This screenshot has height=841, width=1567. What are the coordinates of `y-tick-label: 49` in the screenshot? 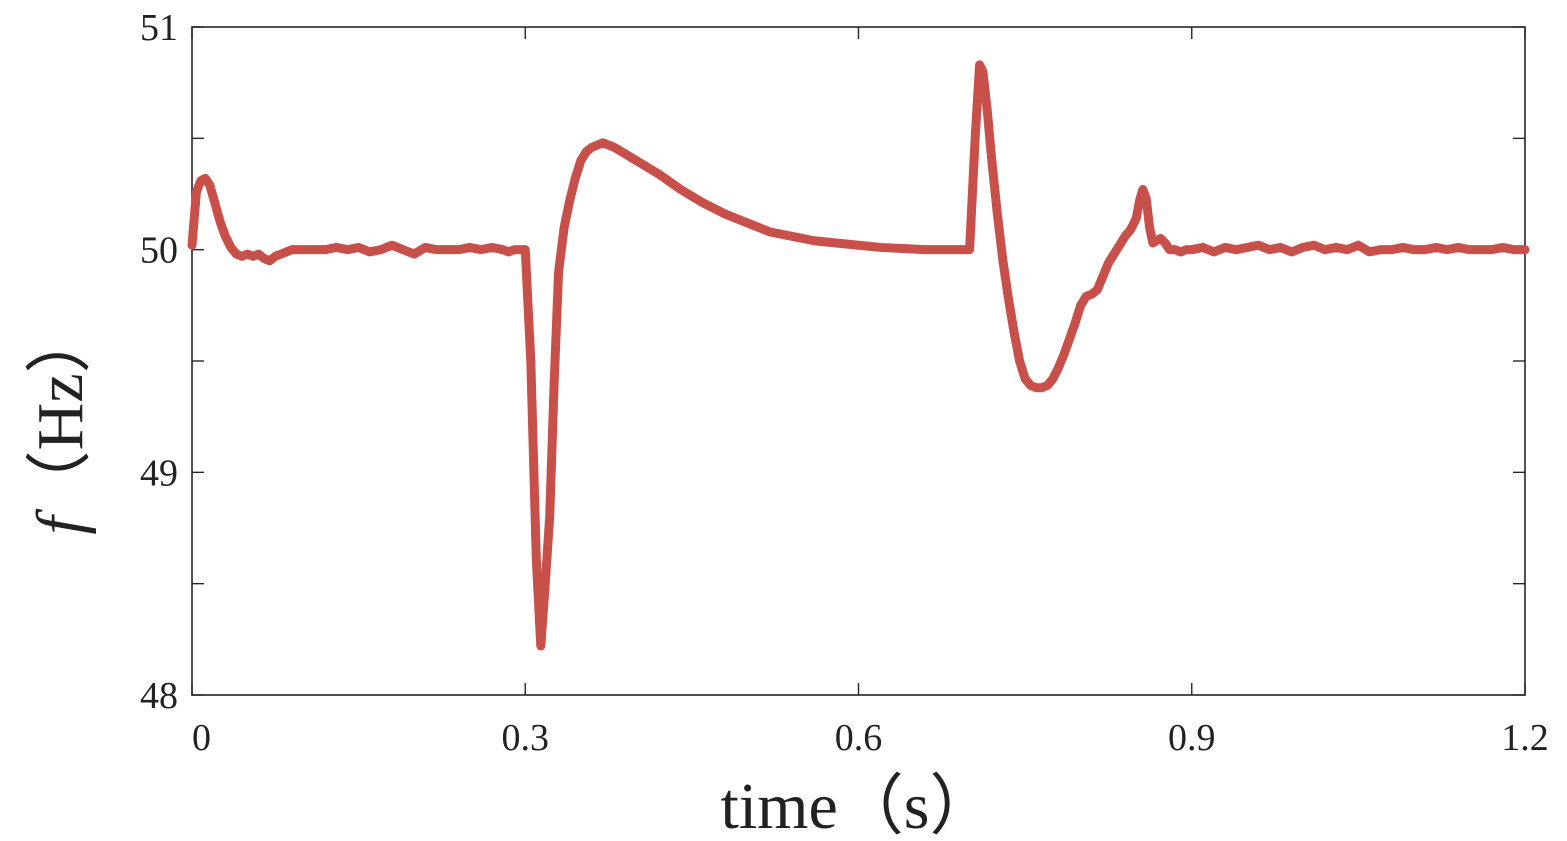 It's located at (159, 473).